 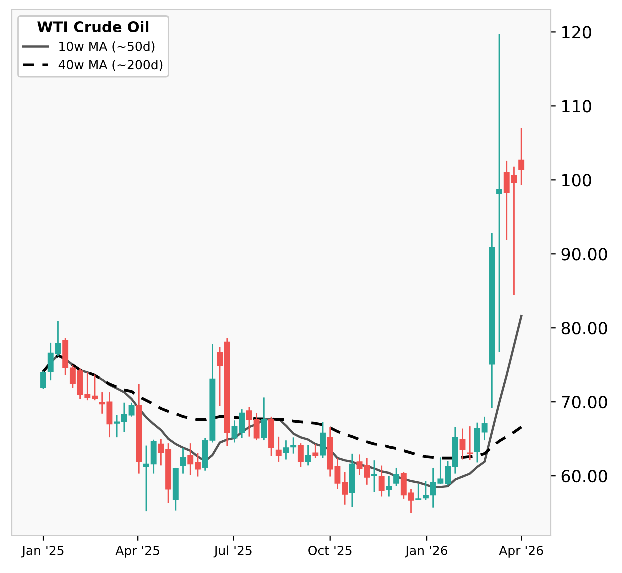 What do you see at coordinates (43, 552) in the screenshot?
I see `x-tick-label: Jan '25` at bounding box center [43, 552].